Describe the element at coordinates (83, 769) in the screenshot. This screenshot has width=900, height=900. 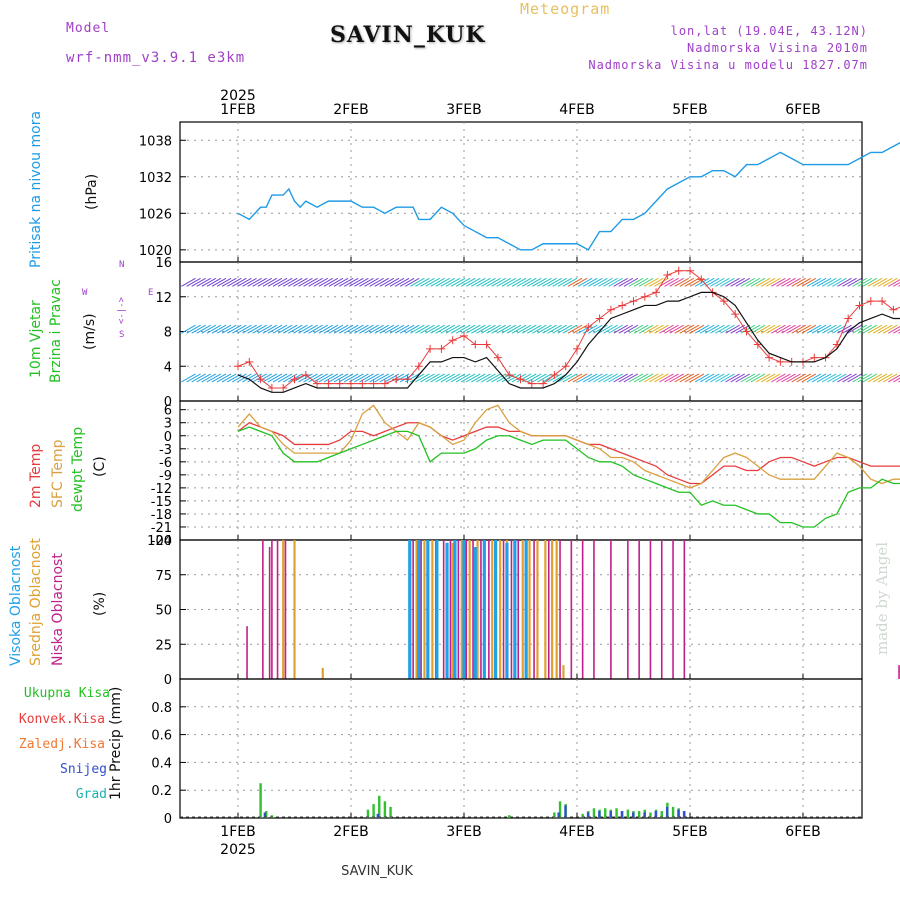
I see `legend-snow: Snijeg` at that location.